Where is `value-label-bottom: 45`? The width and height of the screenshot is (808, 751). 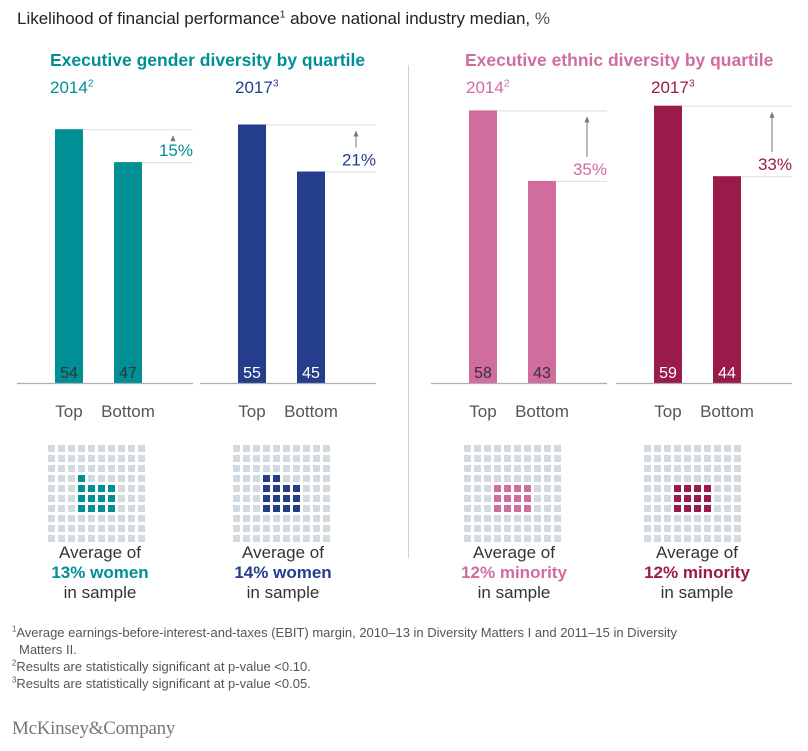 value-label-bottom: 45 is located at coordinates (311, 373).